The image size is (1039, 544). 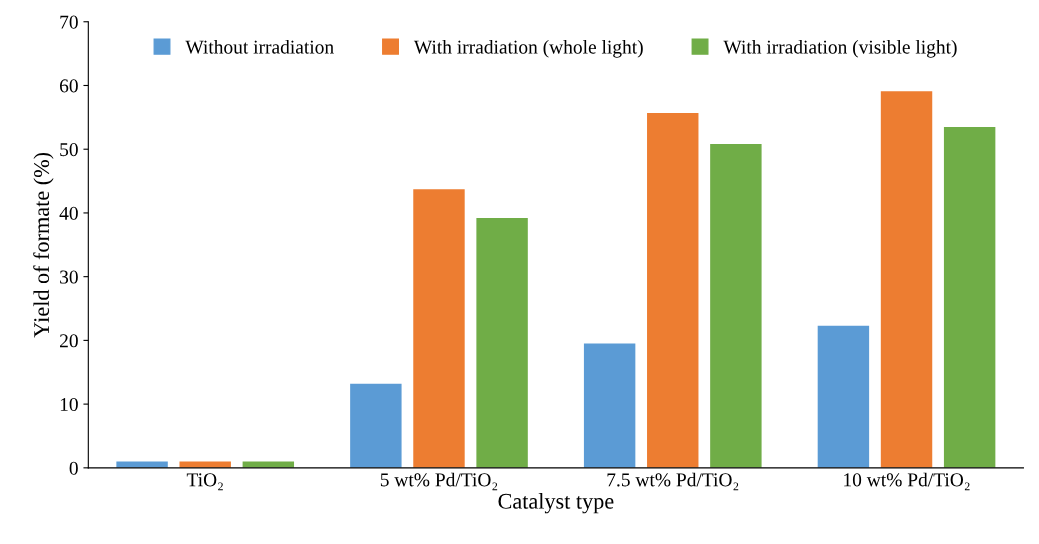 What do you see at coordinates (69, 341) in the screenshot?
I see `y-tick-label: 20` at bounding box center [69, 341].